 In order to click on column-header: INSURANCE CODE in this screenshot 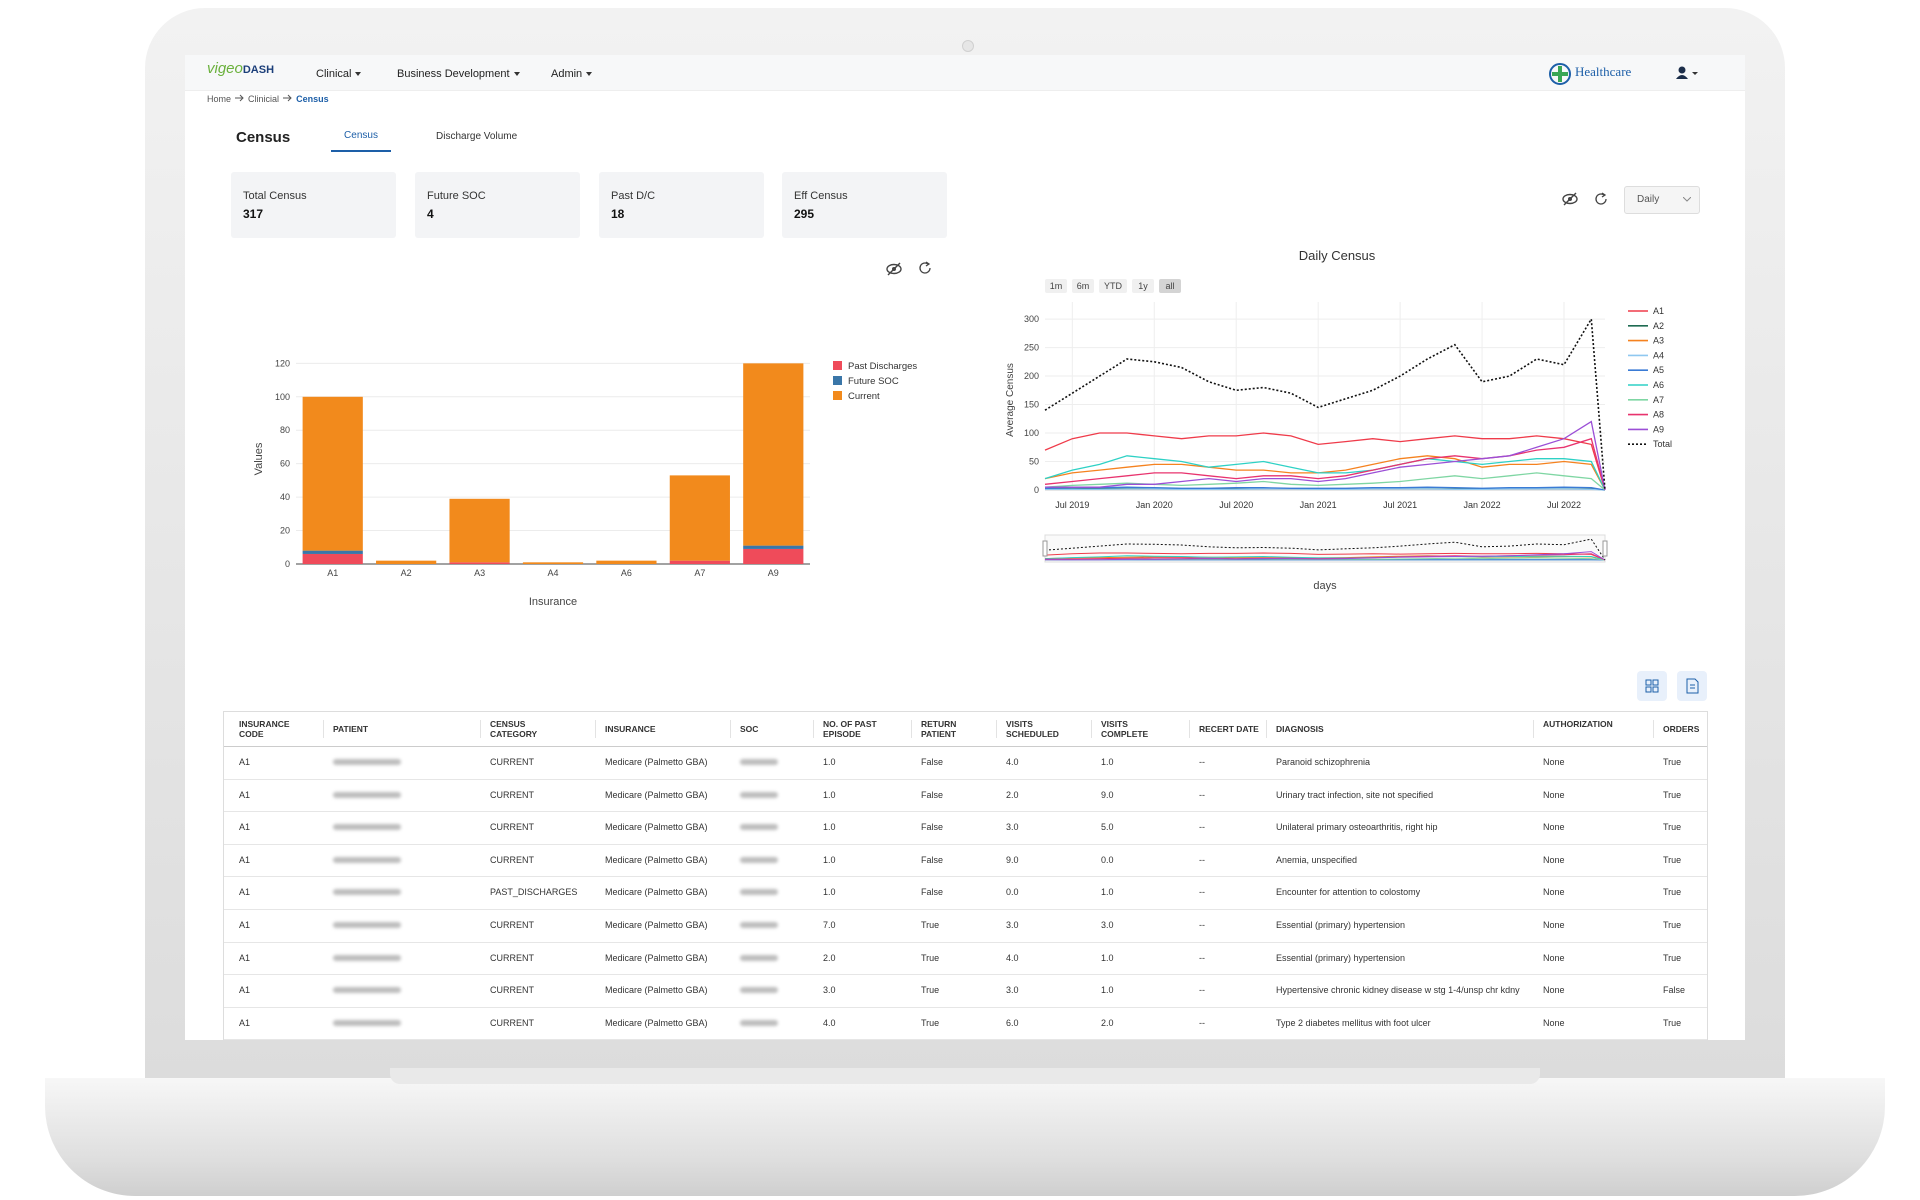, I will do `click(264, 729)`.